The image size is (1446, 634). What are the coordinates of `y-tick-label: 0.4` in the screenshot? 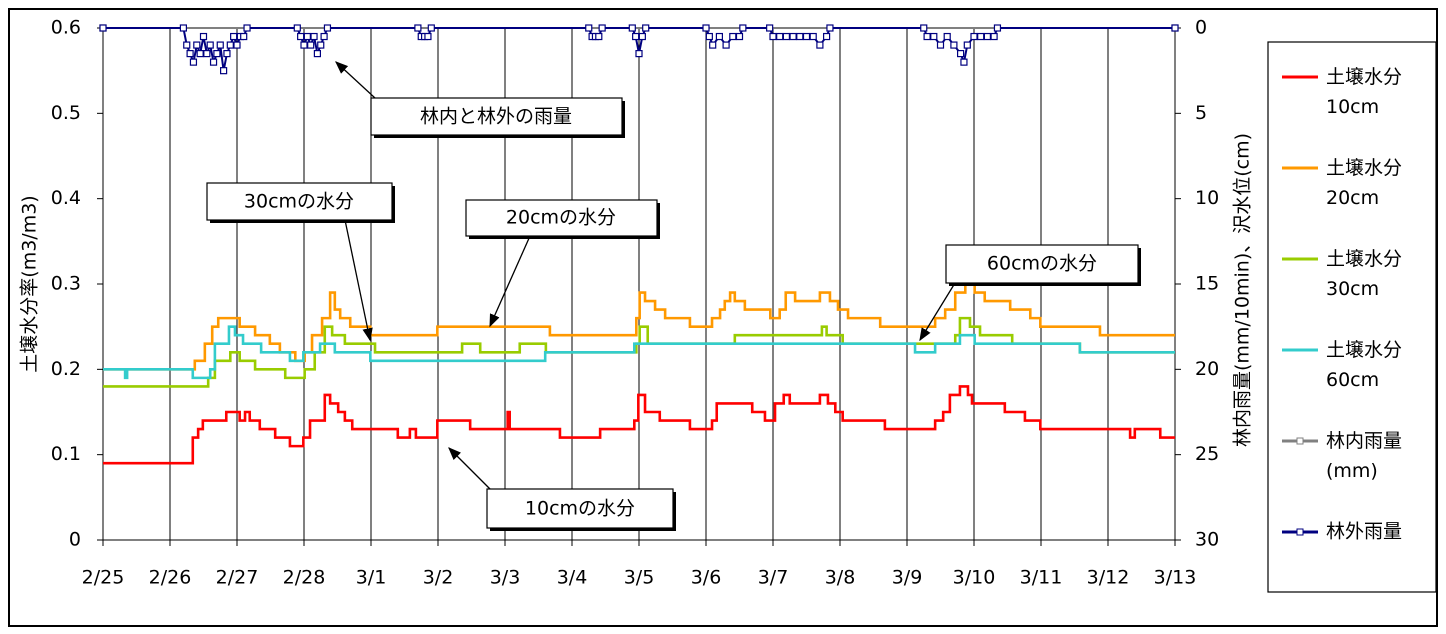 It's located at (66, 198).